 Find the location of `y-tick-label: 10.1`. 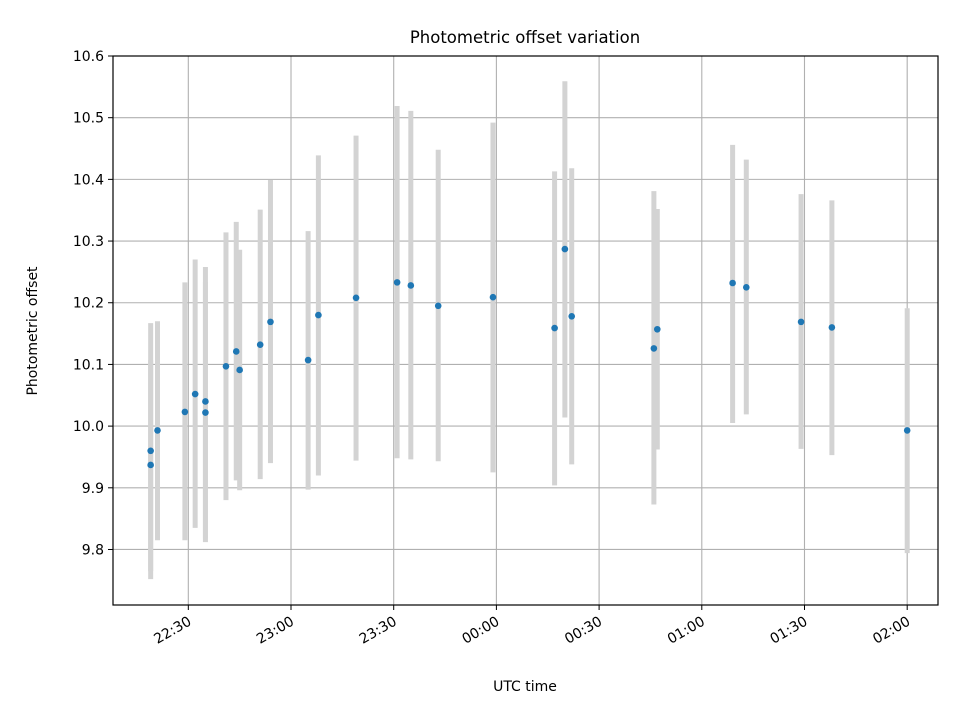

y-tick-label: 10.1 is located at coordinates (88, 365).